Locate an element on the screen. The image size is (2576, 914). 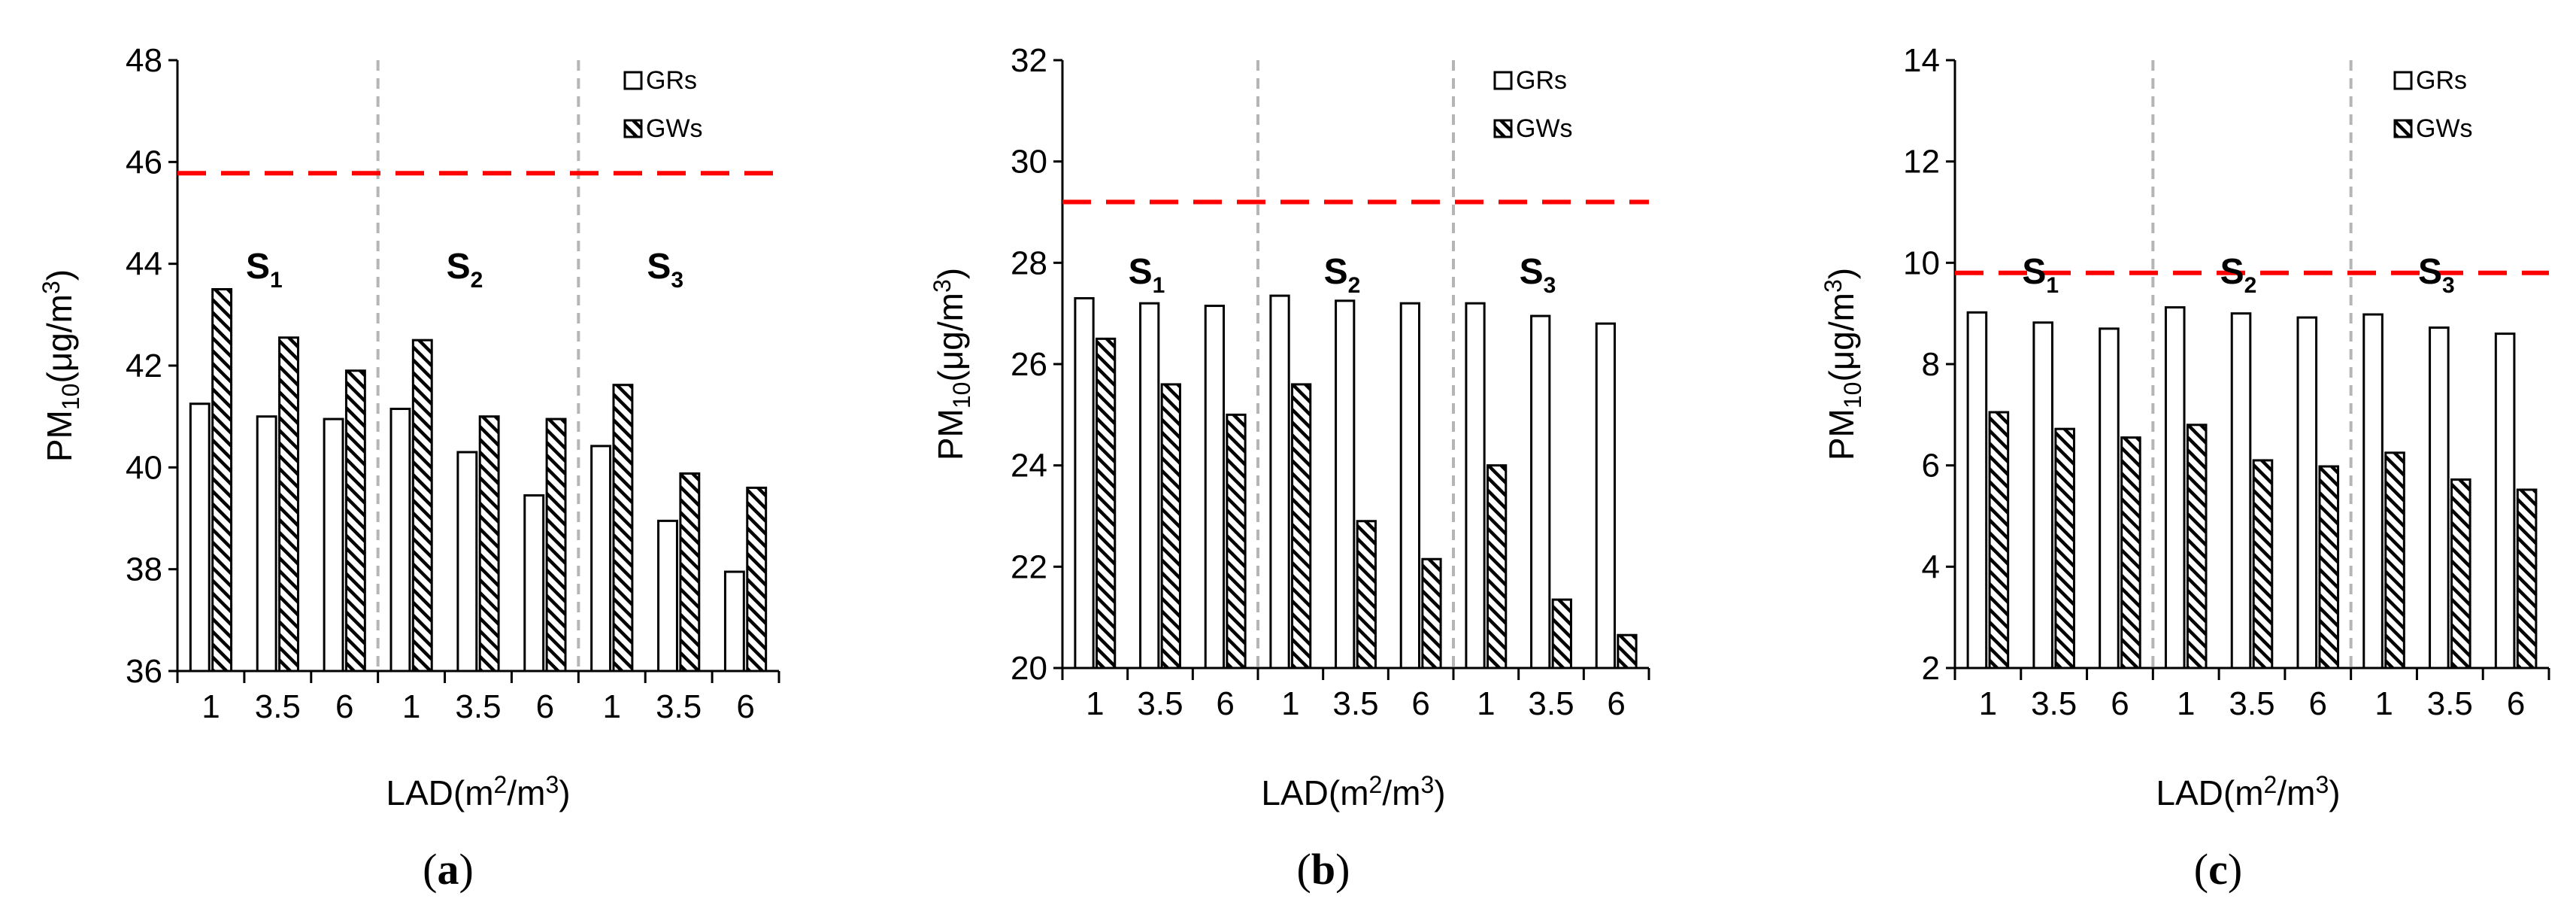
panel-label: (a) is located at coordinates (448, 869).